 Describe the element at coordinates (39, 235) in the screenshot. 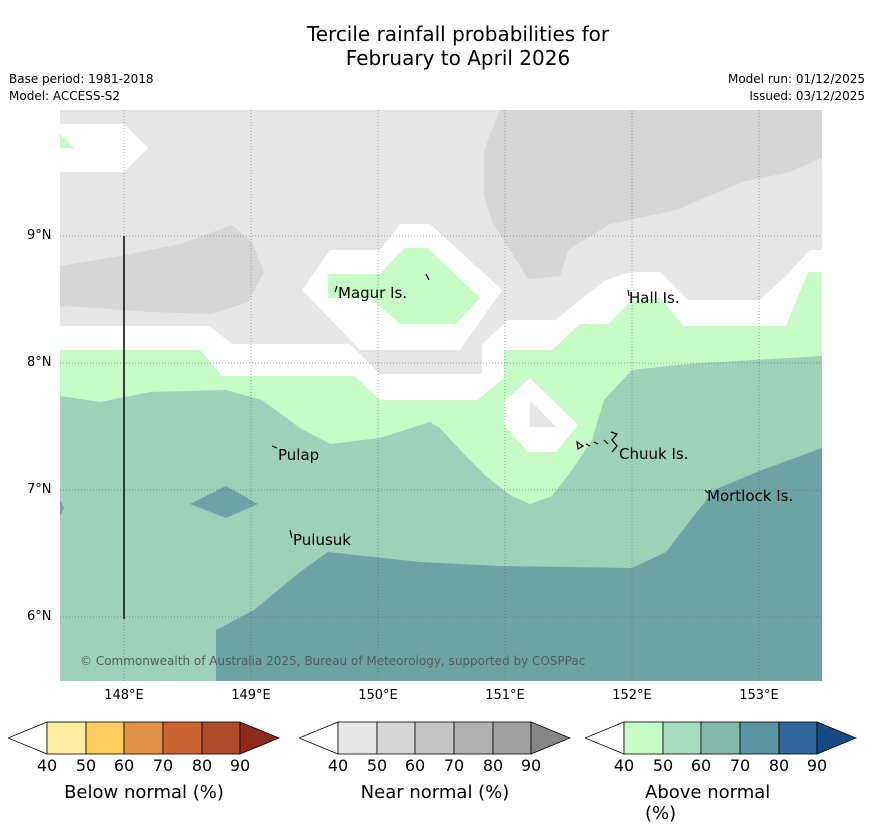

I see `lat-label-9n: 9°N` at that location.